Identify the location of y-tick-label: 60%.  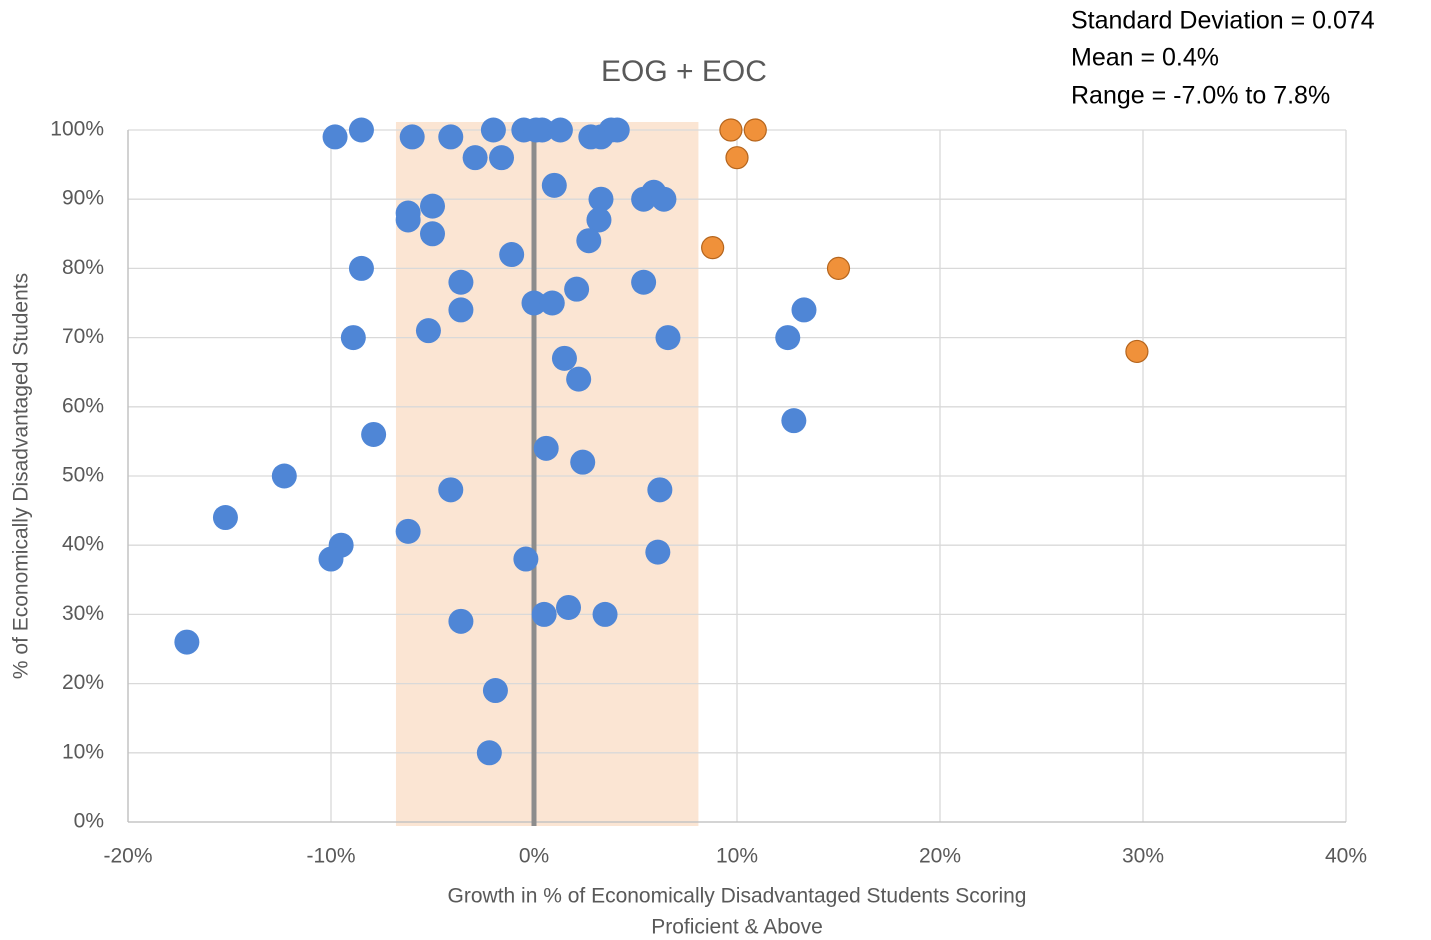
(83, 405).